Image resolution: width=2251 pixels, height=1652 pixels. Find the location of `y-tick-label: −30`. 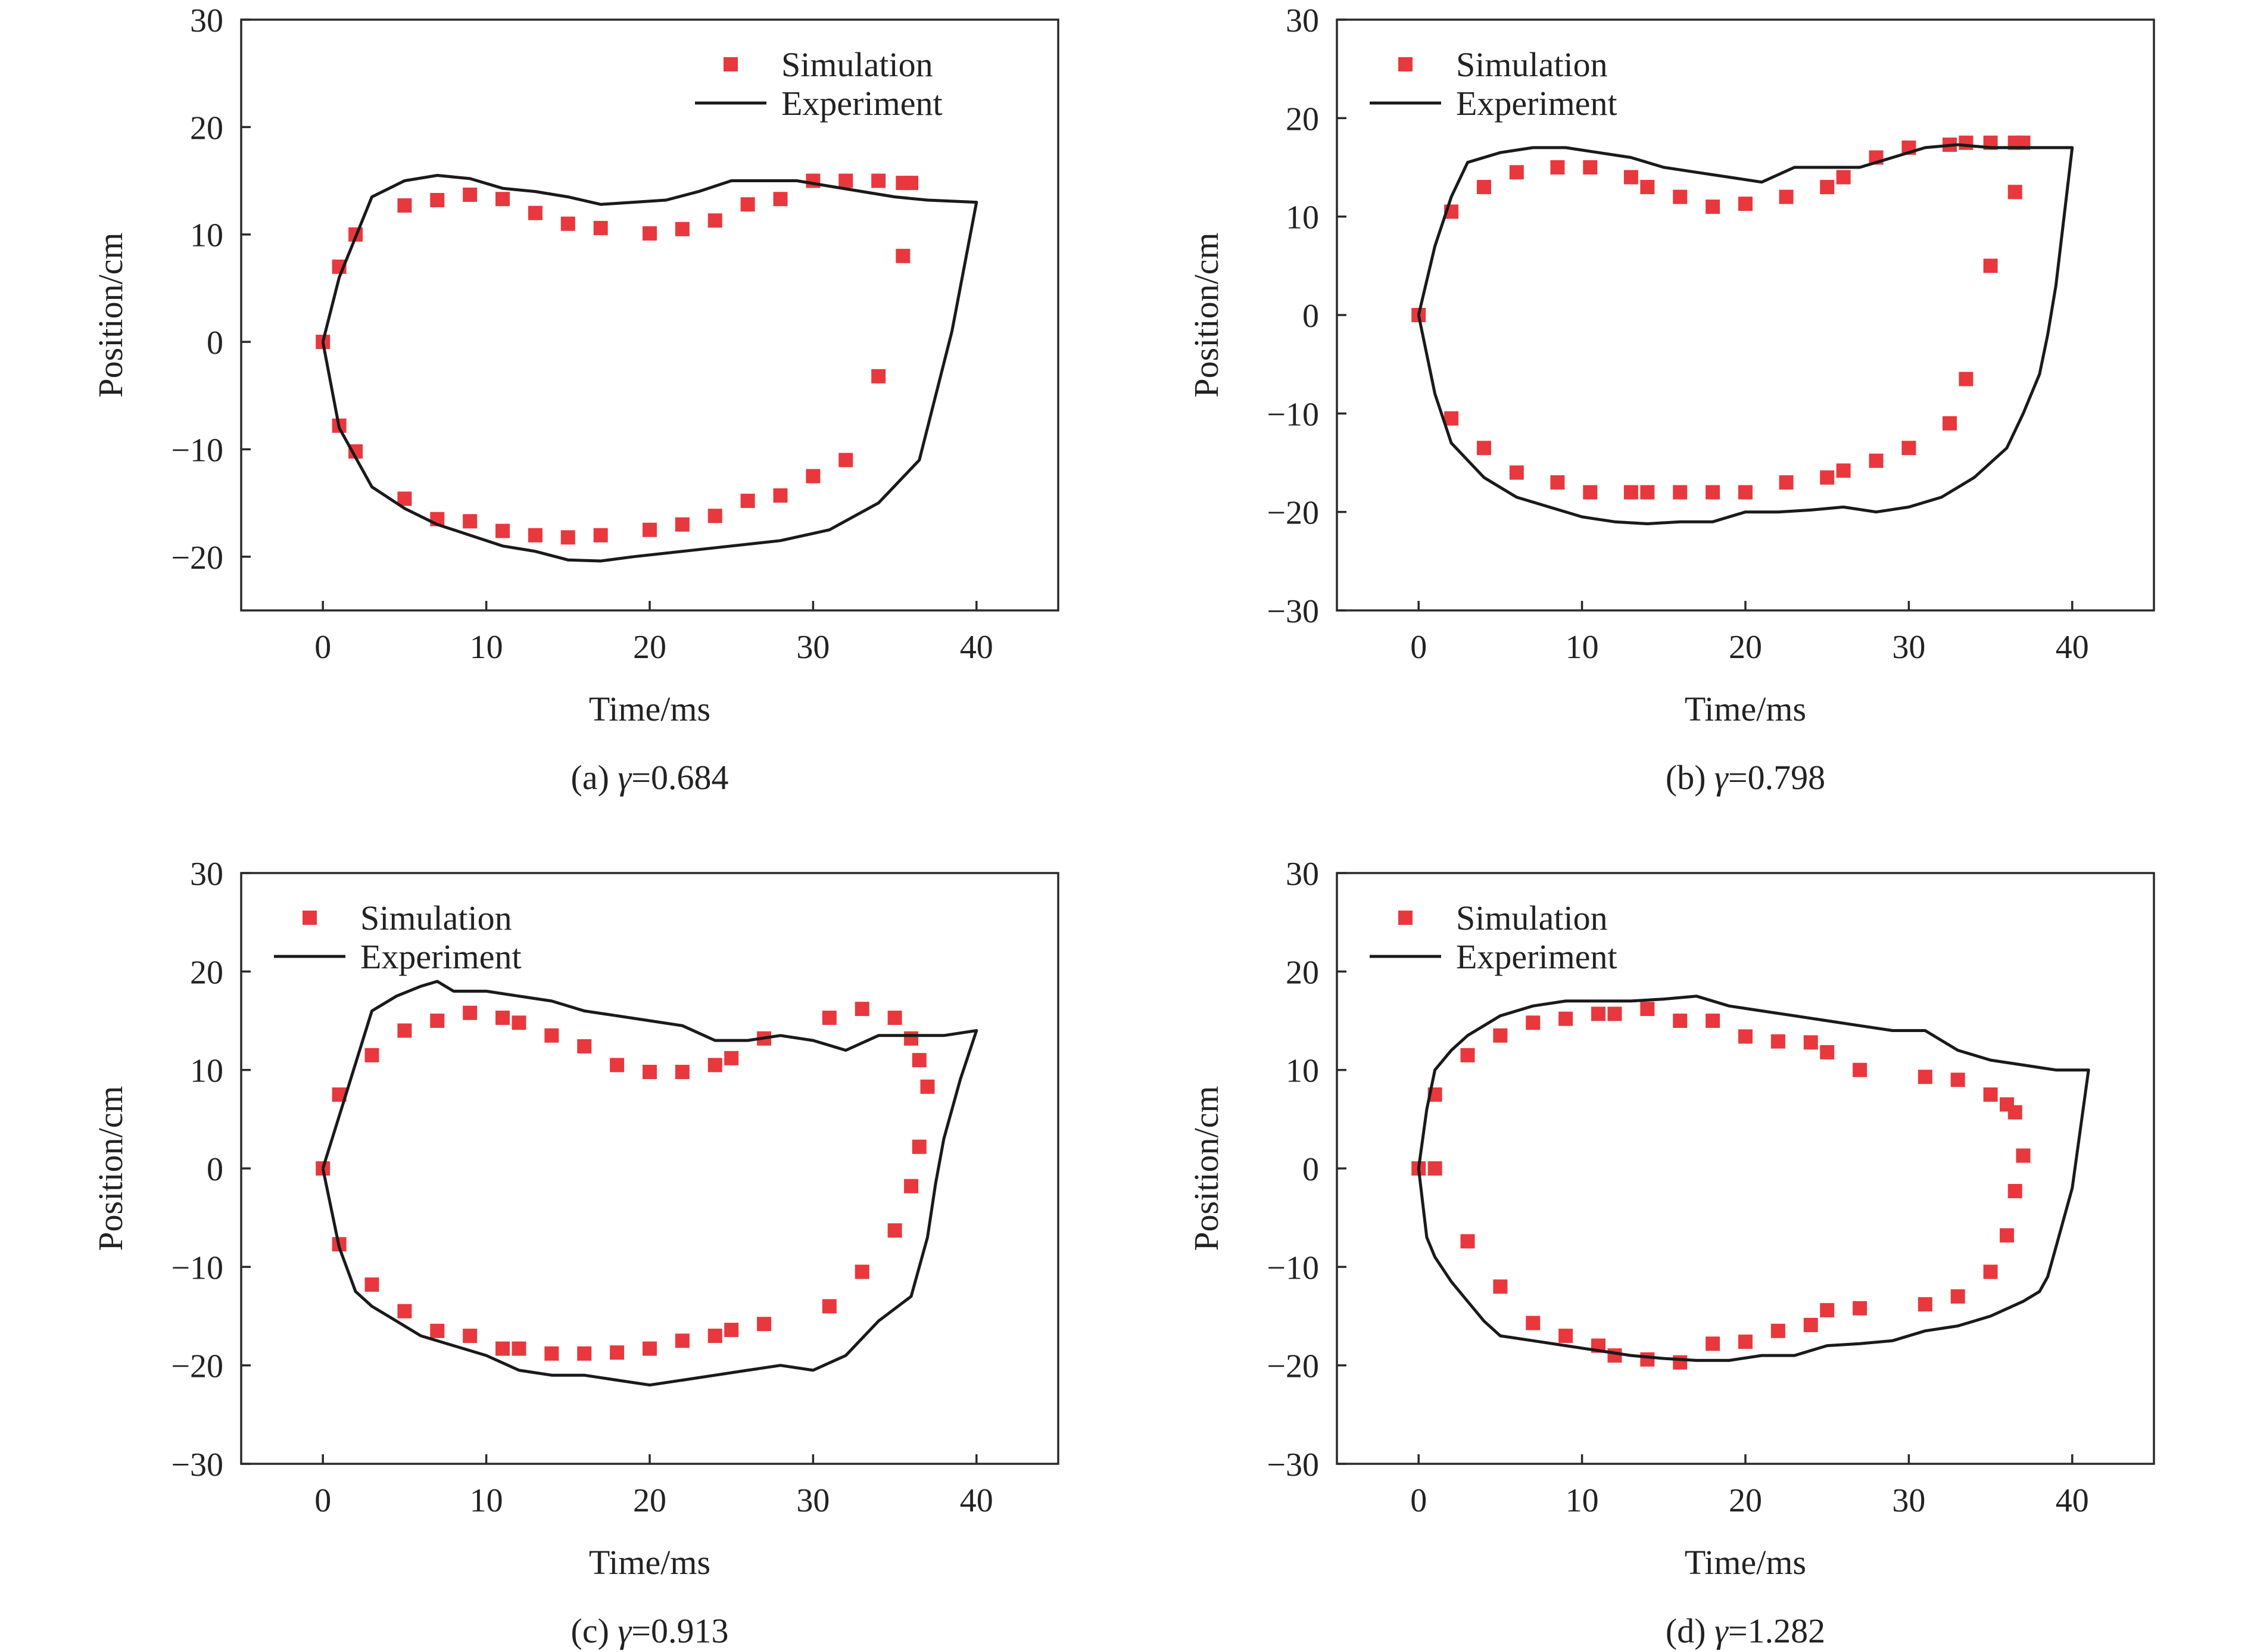

y-tick-label: −30 is located at coordinates (1293, 611).